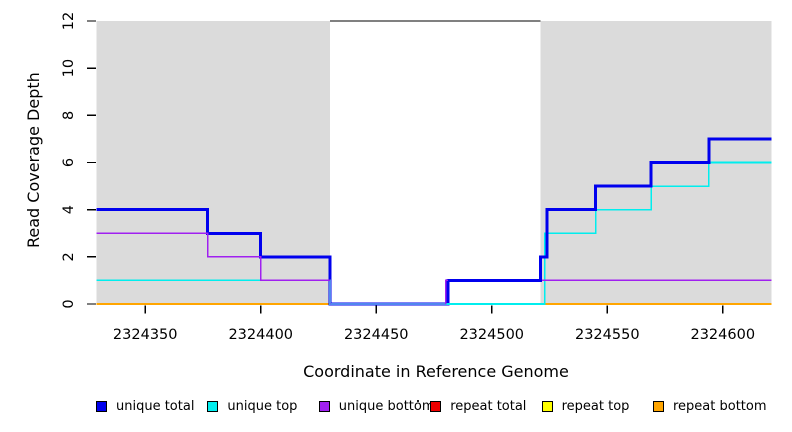 The image size is (792, 432). I want to click on legend-label: repeat top, so click(595, 406).